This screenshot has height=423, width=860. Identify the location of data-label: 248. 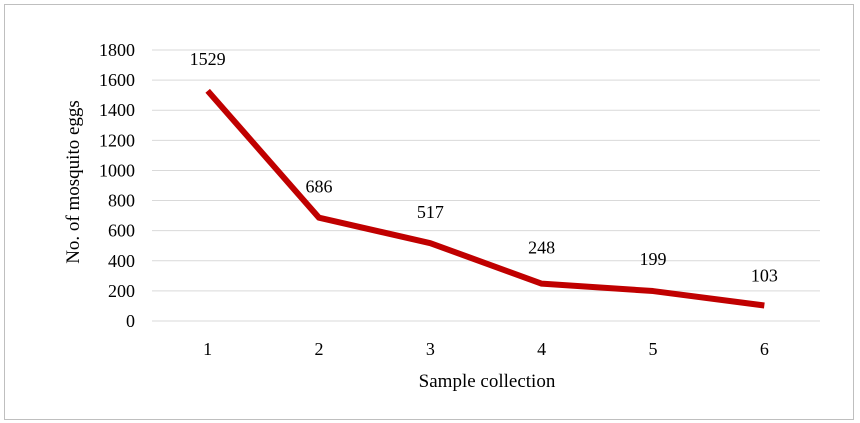
(541, 248).